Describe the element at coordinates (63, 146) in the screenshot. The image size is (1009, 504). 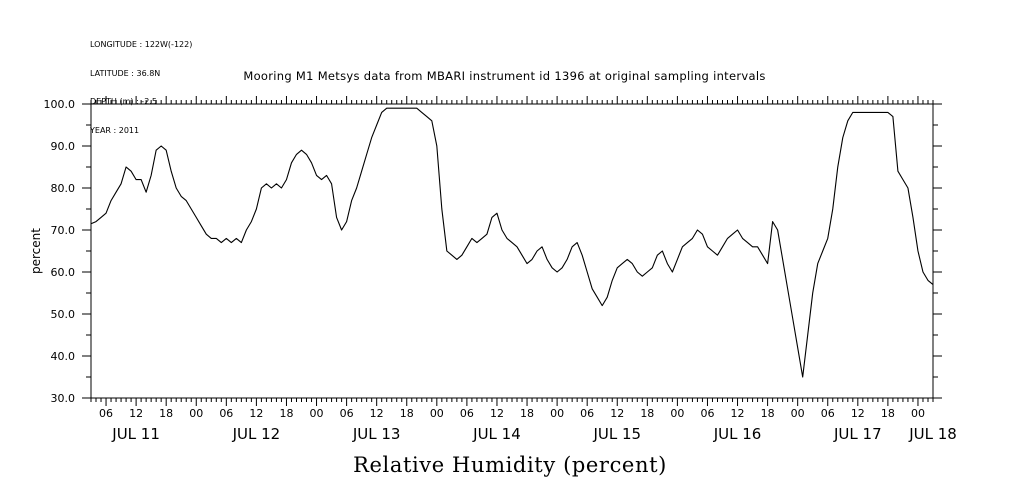
I see `y-tick-label: 90.0` at that location.